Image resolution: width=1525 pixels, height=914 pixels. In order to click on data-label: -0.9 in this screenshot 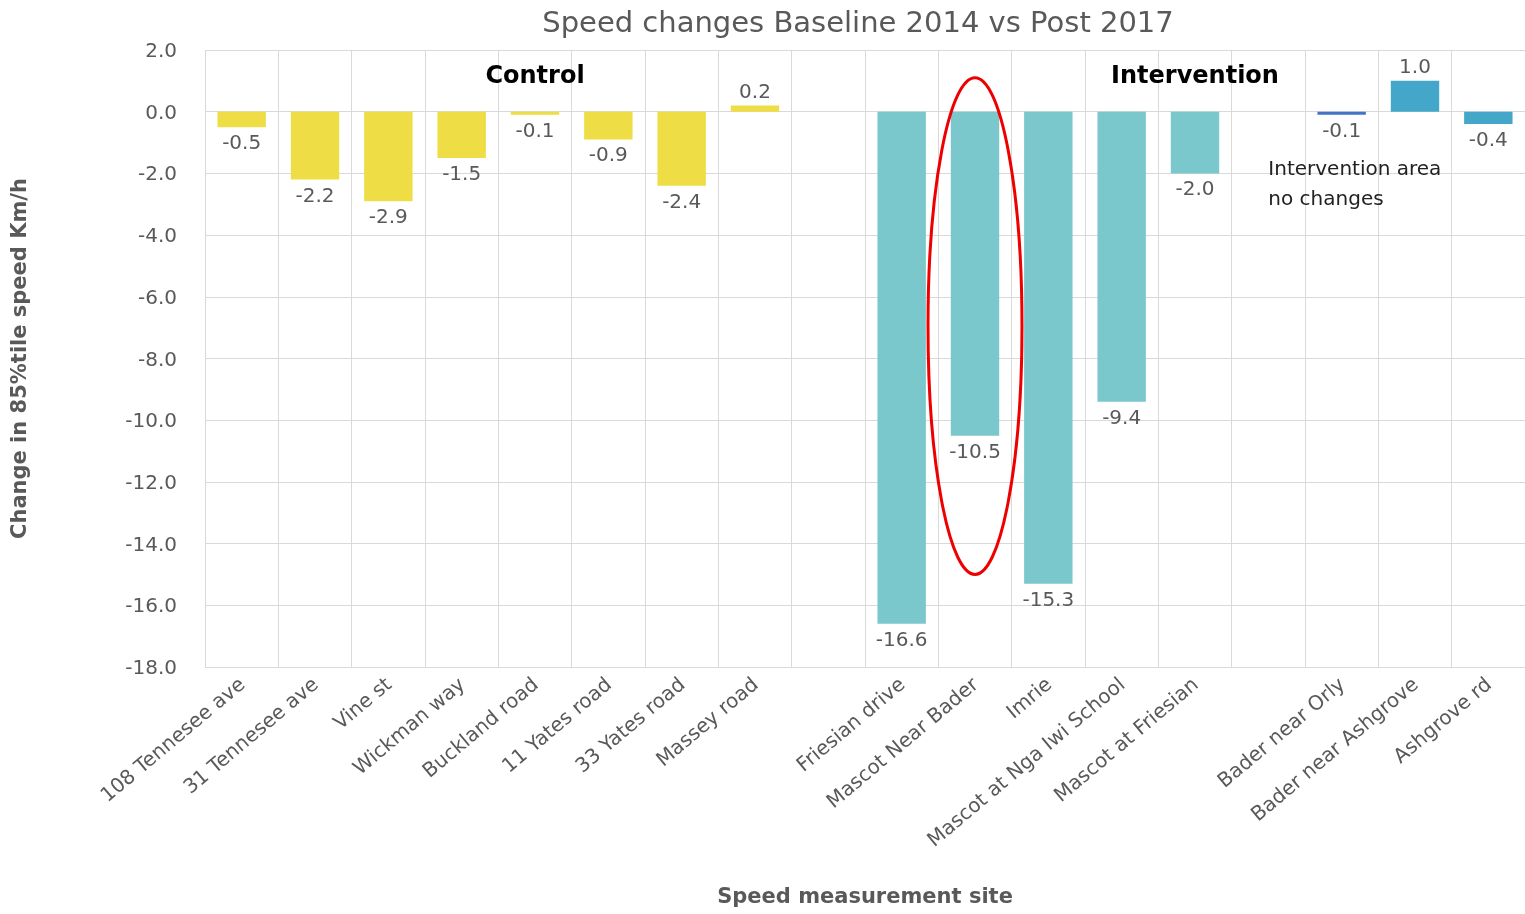, I will do `click(608, 154)`.